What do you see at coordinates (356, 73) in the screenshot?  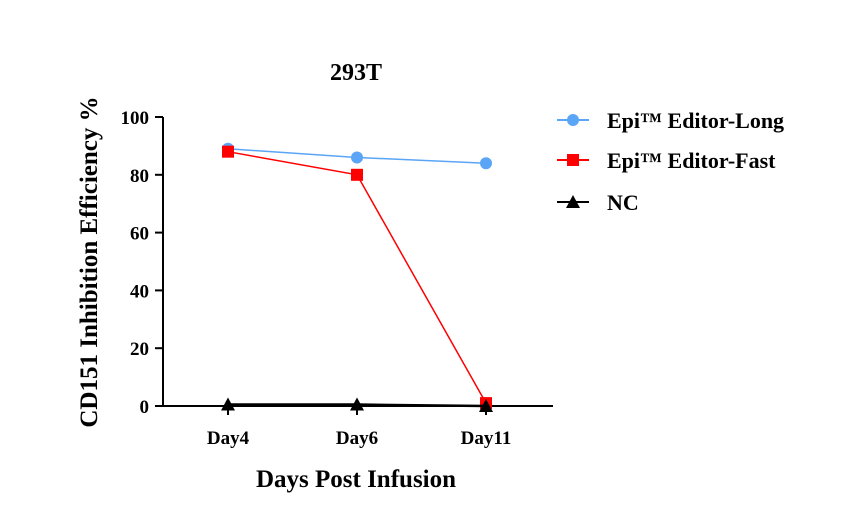 I see `chart-title: 293T` at bounding box center [356, 73].